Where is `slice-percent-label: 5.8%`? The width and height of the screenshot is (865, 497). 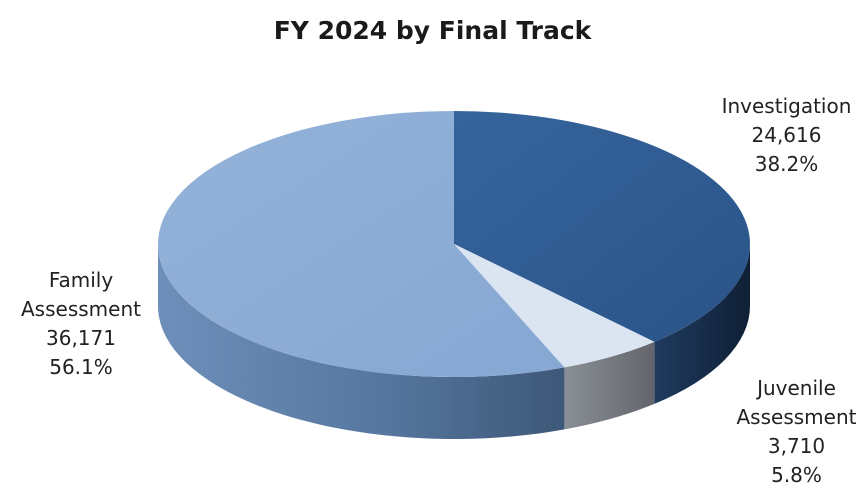
slice-percent-label: 5.8% is located at coordinates (796, 475).